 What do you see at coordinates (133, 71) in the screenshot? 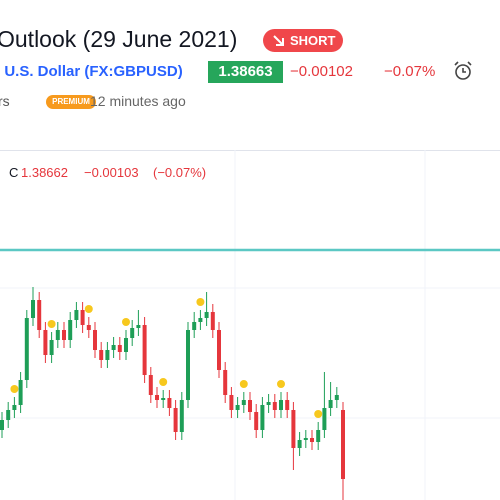
I see `symbol-code: (FX:GBPUSD)` at bounding box center [133, 71].